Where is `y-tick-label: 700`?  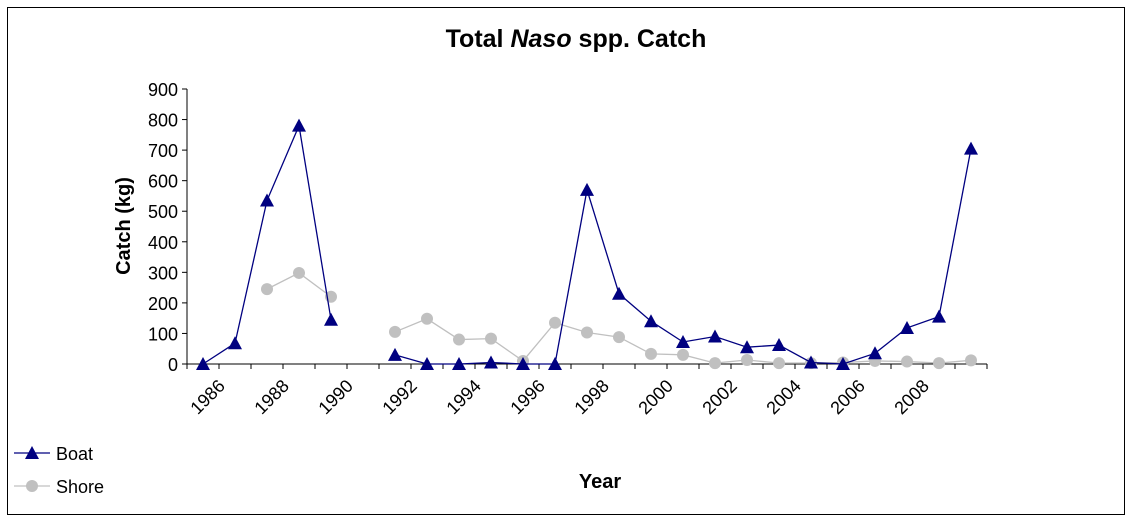 y-tick-label: 700 is located at coordinates (163, 151).